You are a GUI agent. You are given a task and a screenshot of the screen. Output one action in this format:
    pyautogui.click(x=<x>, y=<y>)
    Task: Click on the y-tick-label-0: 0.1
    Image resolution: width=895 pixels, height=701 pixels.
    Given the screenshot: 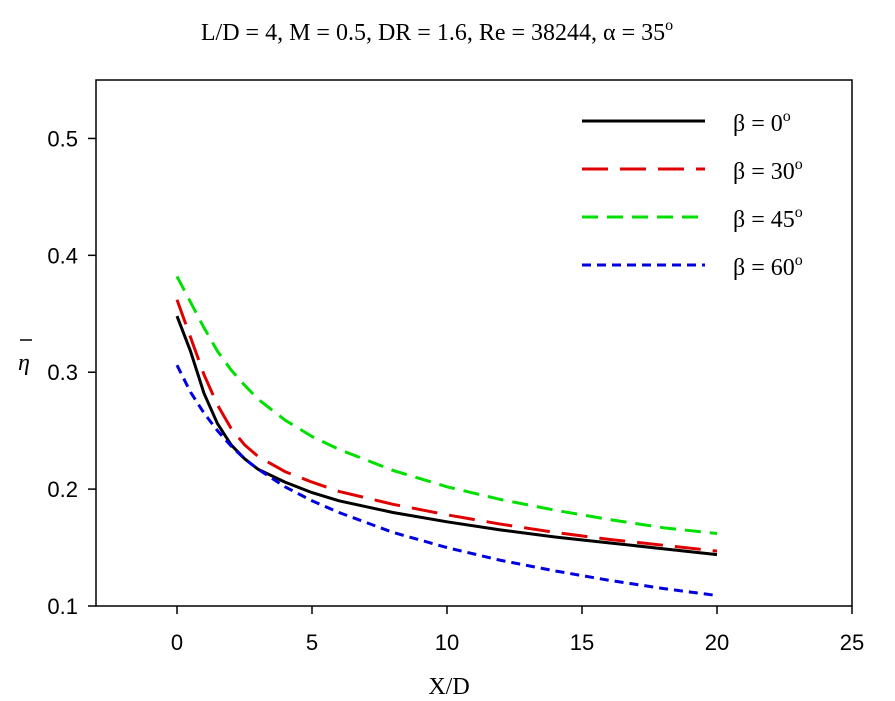 What is the action you would take?
    pyautogui.click(x=62, y=606)
    